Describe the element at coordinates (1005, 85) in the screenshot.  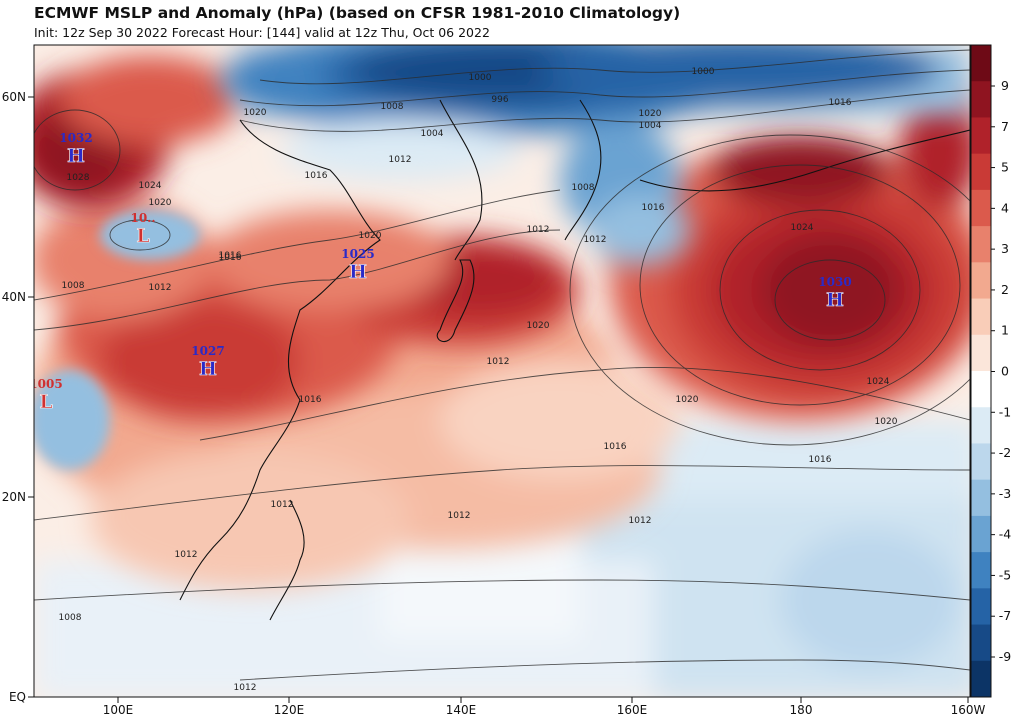
I see `colorbar-label: 9` at that location.